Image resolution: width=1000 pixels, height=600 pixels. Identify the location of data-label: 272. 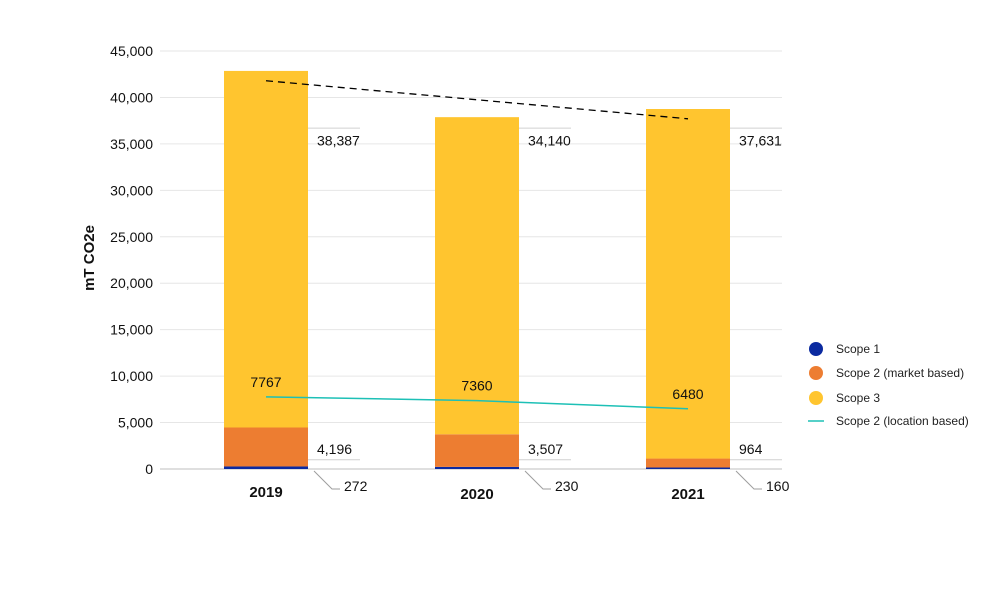
(356, 486).